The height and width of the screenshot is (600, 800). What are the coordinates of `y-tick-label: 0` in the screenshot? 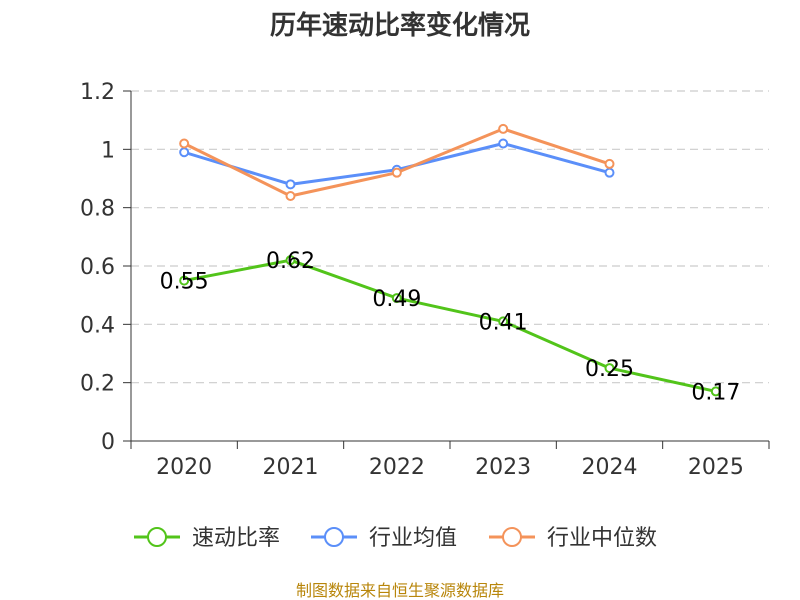 It's located at (108, 442).